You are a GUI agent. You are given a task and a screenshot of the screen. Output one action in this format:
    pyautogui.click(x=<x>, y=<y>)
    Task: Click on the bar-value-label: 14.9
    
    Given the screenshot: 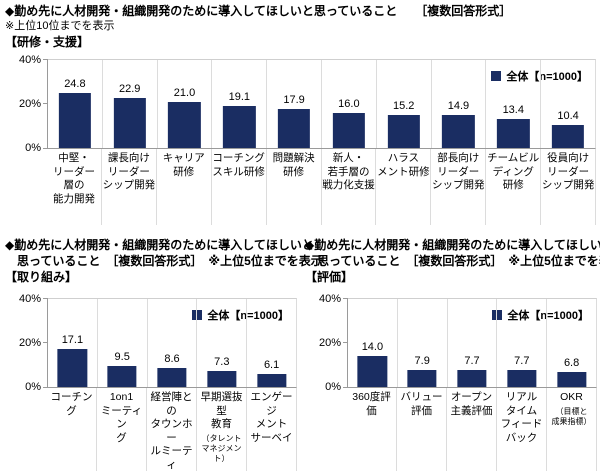 What is the action you would take?
    pyautogui.click(x=458, y=106)
    